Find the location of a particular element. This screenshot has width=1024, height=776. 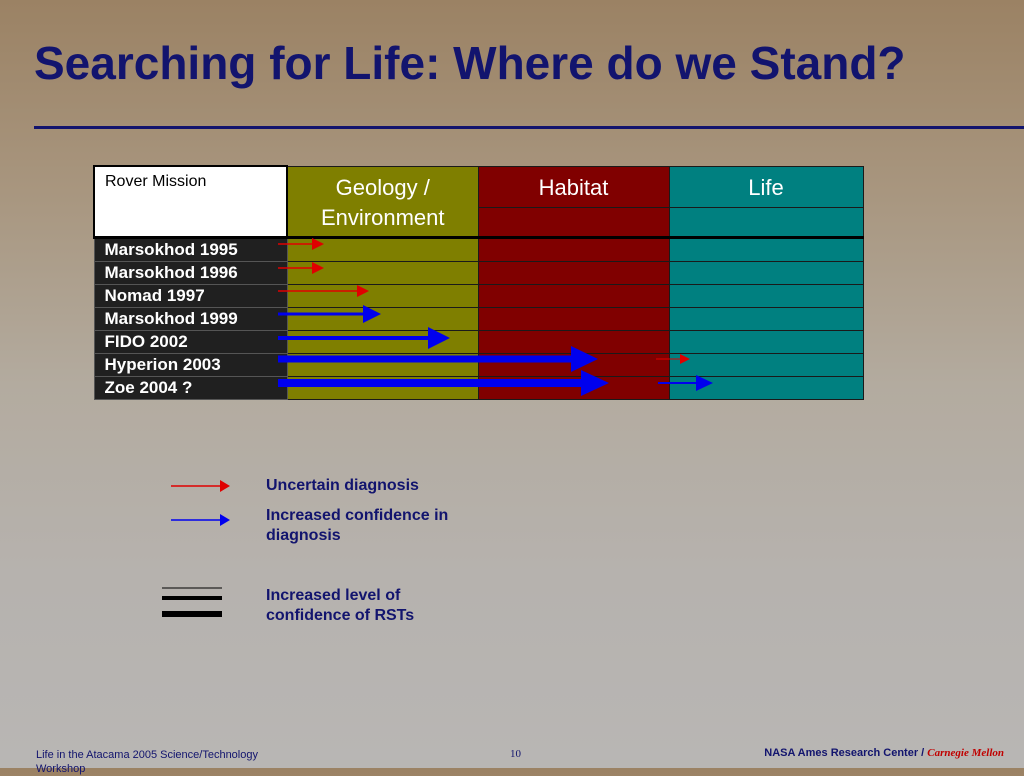

legend-uncertain-label: Uncertain diagnosis is located at coordinates (342, 485).